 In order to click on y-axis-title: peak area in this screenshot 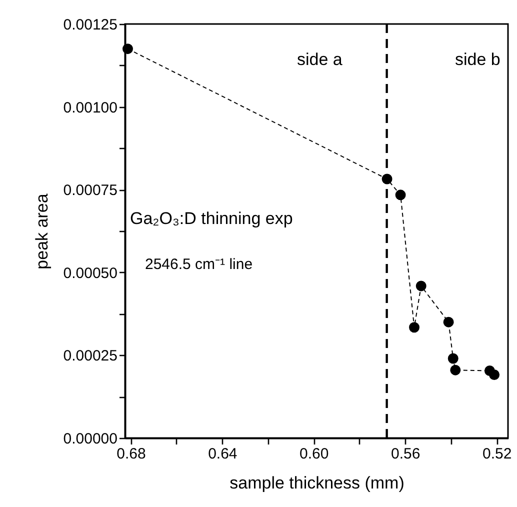, I will do `click(42, 231)`.